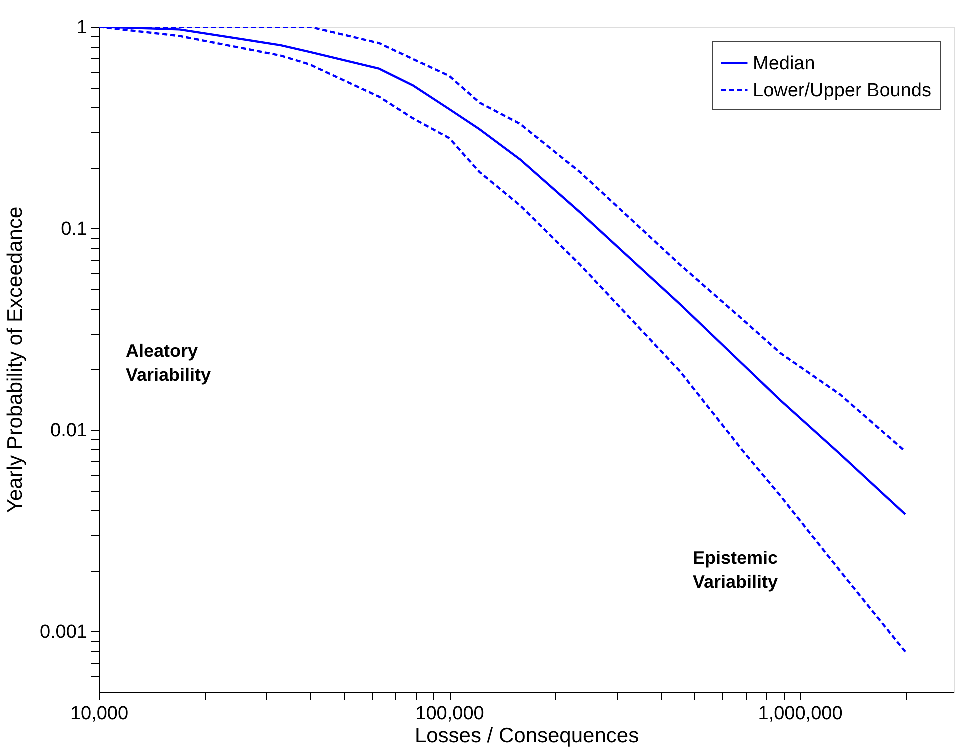 The height and width of the screenshot is (748, 976). What do you see at coordinates (69, 431) in the screenshot?
I see `y-tick-label: 0.01` at bounding box center [69, 431].